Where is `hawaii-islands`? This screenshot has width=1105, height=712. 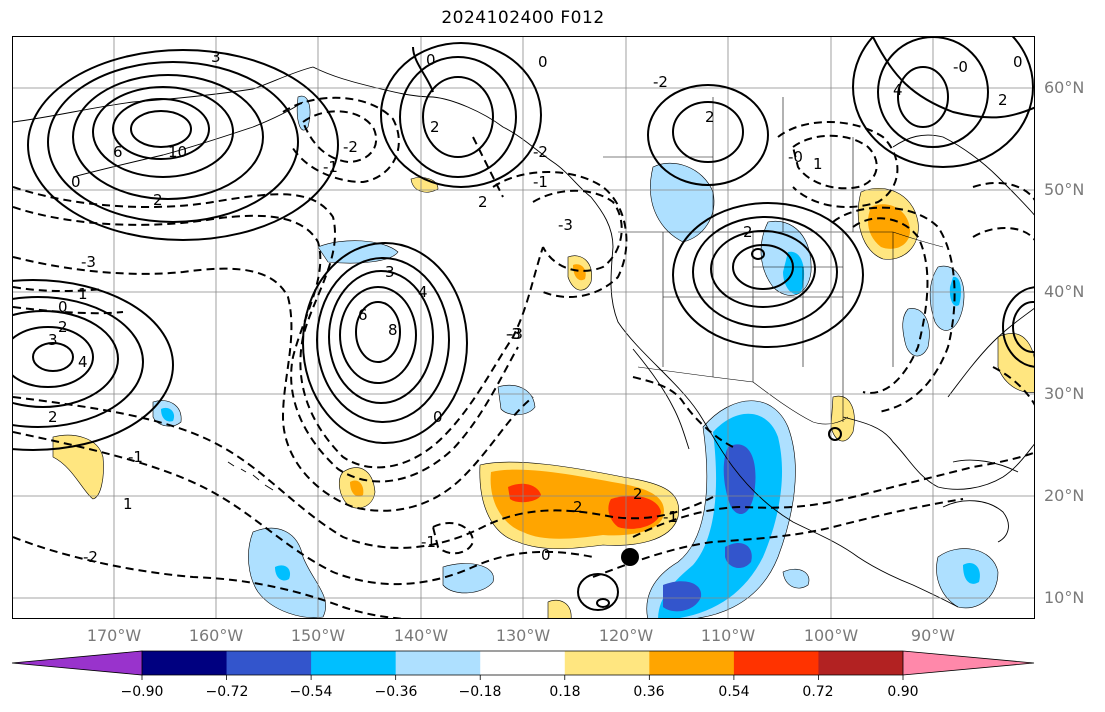
hawaii-islands is located at coordinates (250, 476).